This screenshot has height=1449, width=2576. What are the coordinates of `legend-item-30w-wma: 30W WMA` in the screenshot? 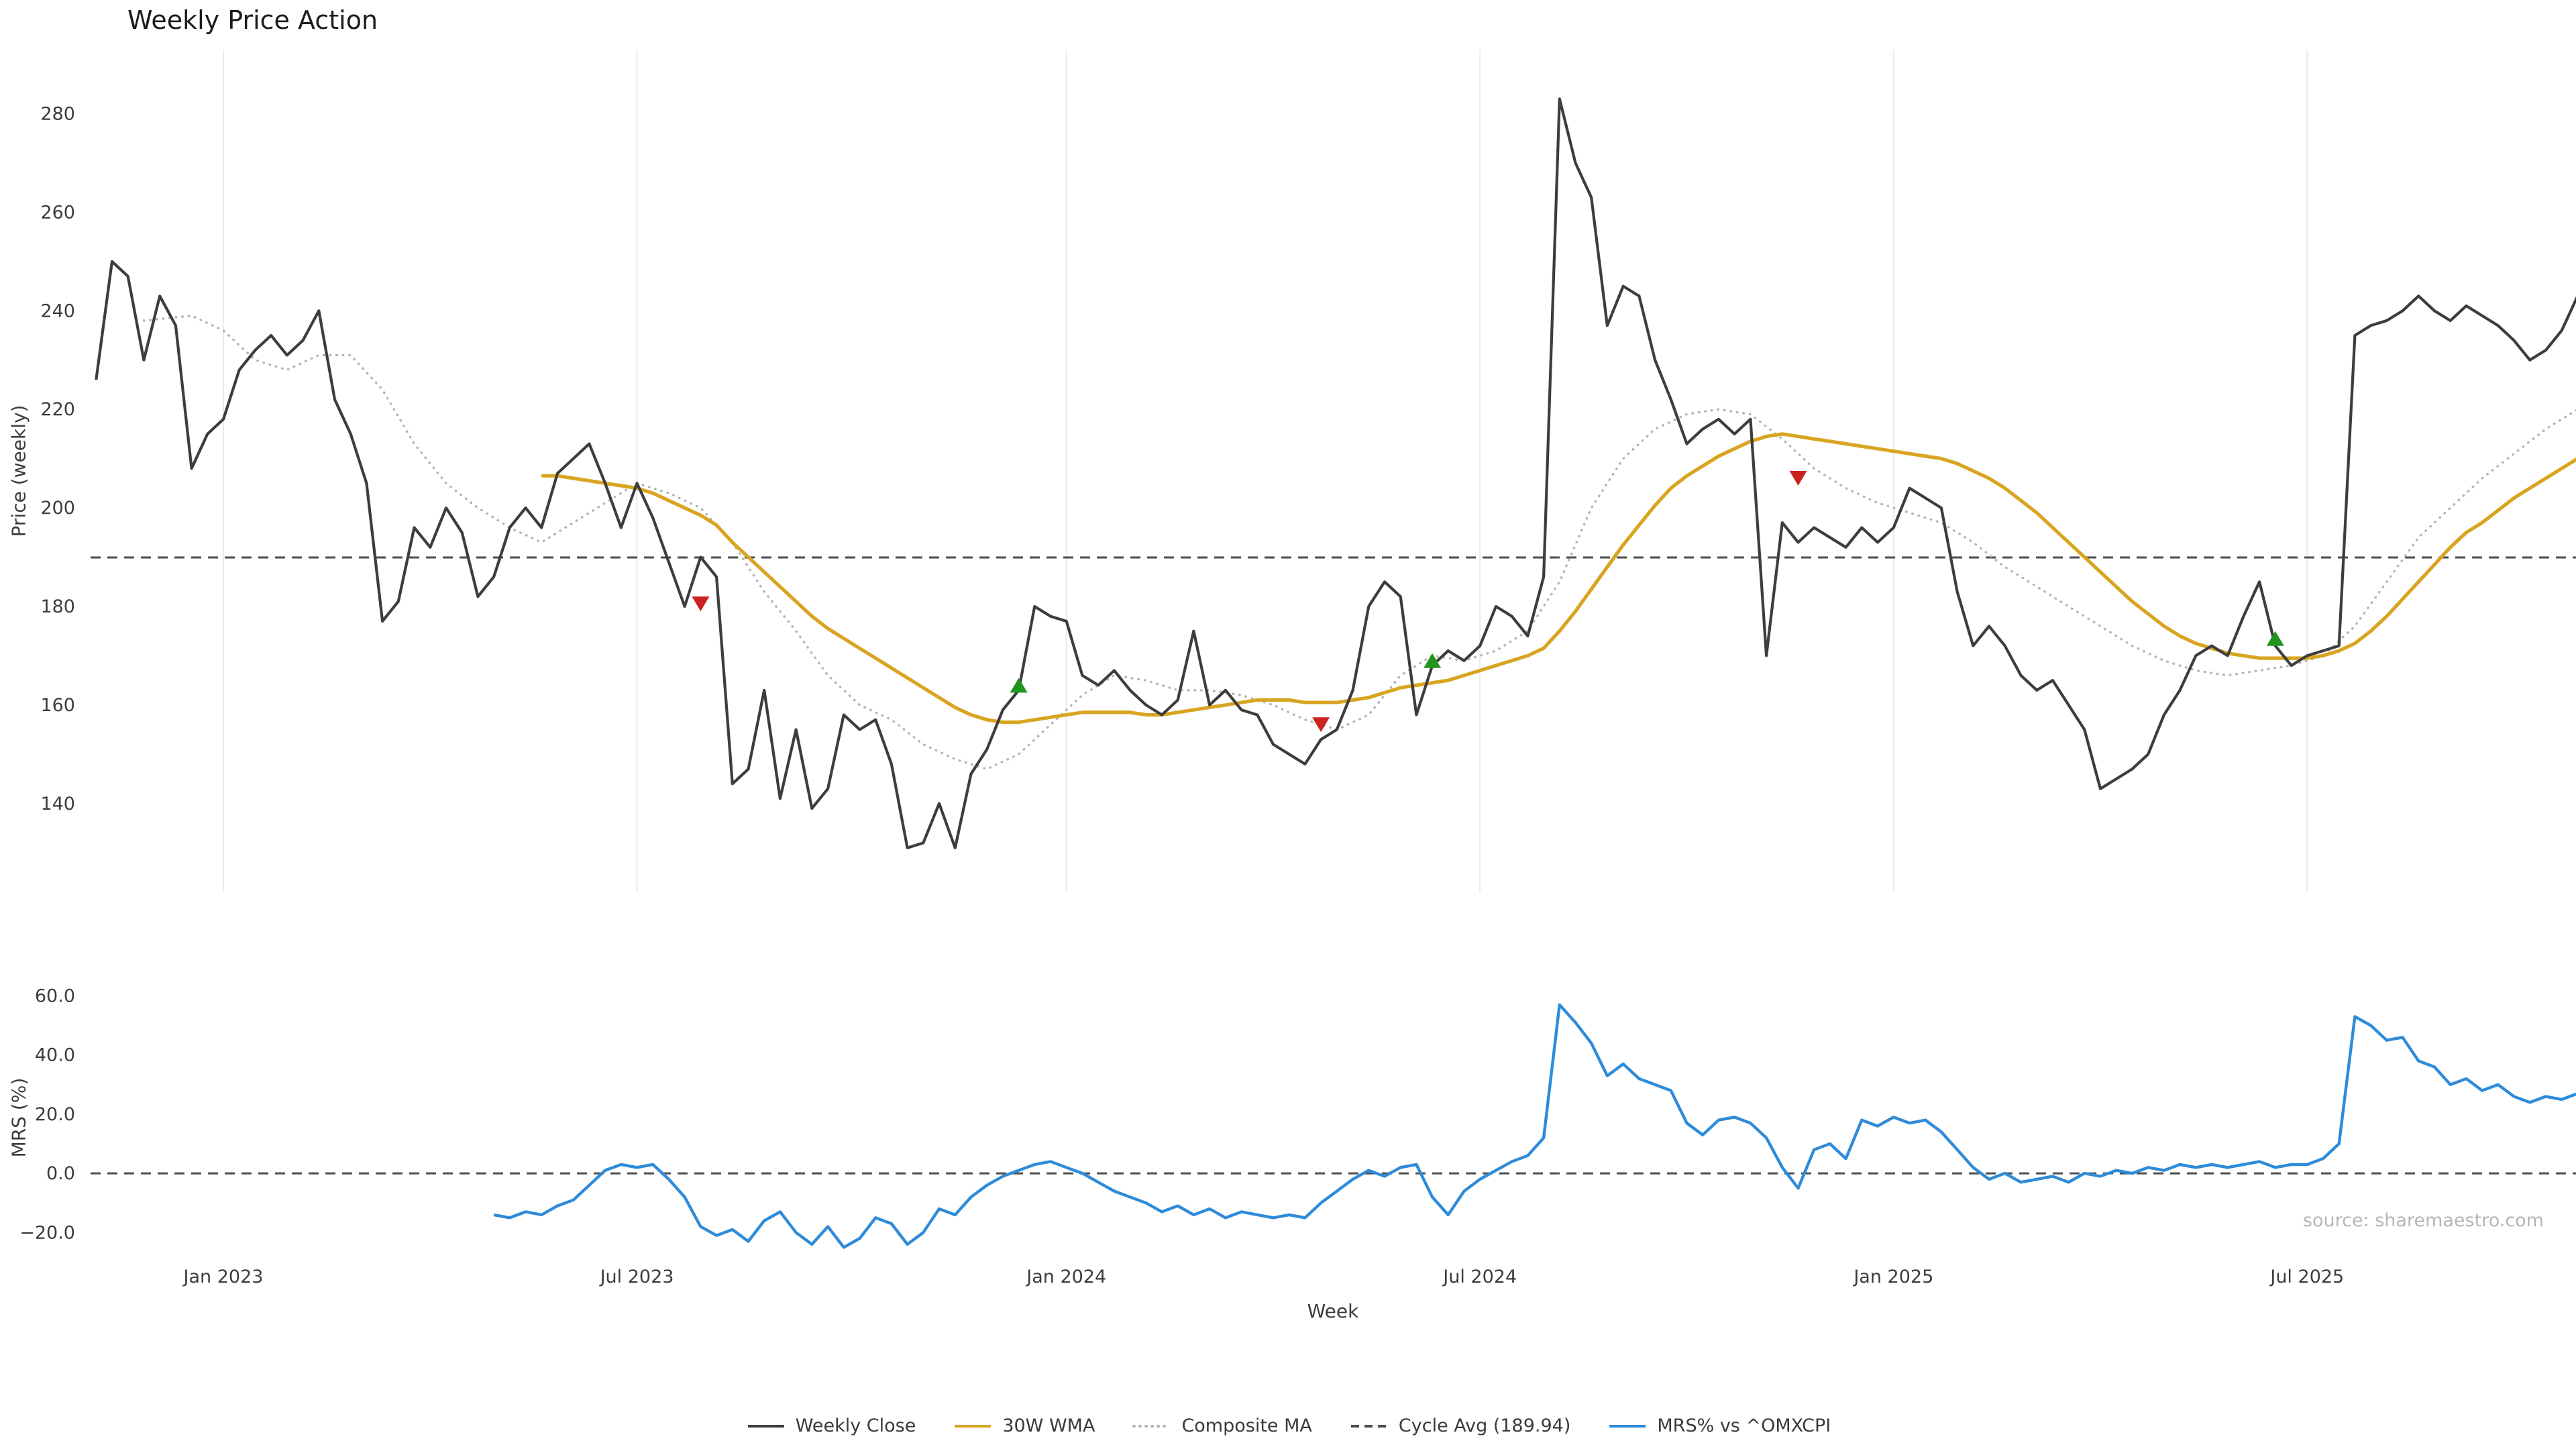 It's located at (1023, 1425).